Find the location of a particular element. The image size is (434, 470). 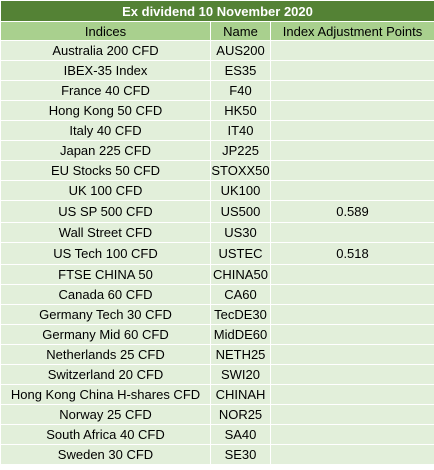

cell-index: Italy 40 CFD is located at coordinates (105, 130).